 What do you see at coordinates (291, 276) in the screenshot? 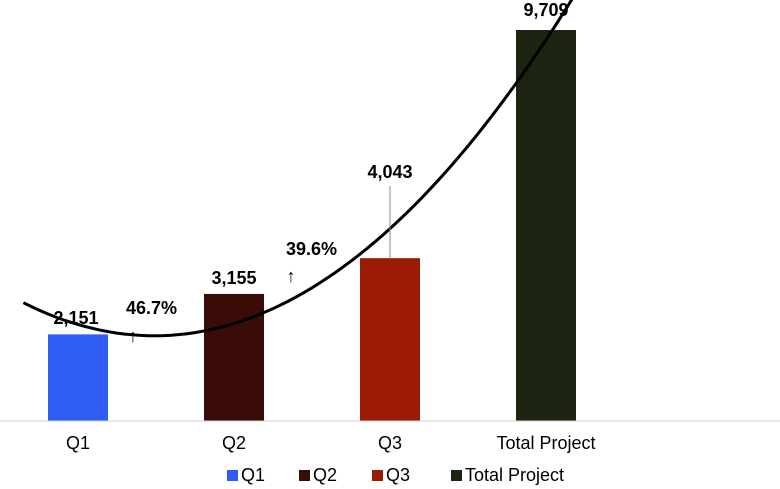
I see `growth-arrow-icon-q2-q3: ↑` at bounding box center [291, 276].